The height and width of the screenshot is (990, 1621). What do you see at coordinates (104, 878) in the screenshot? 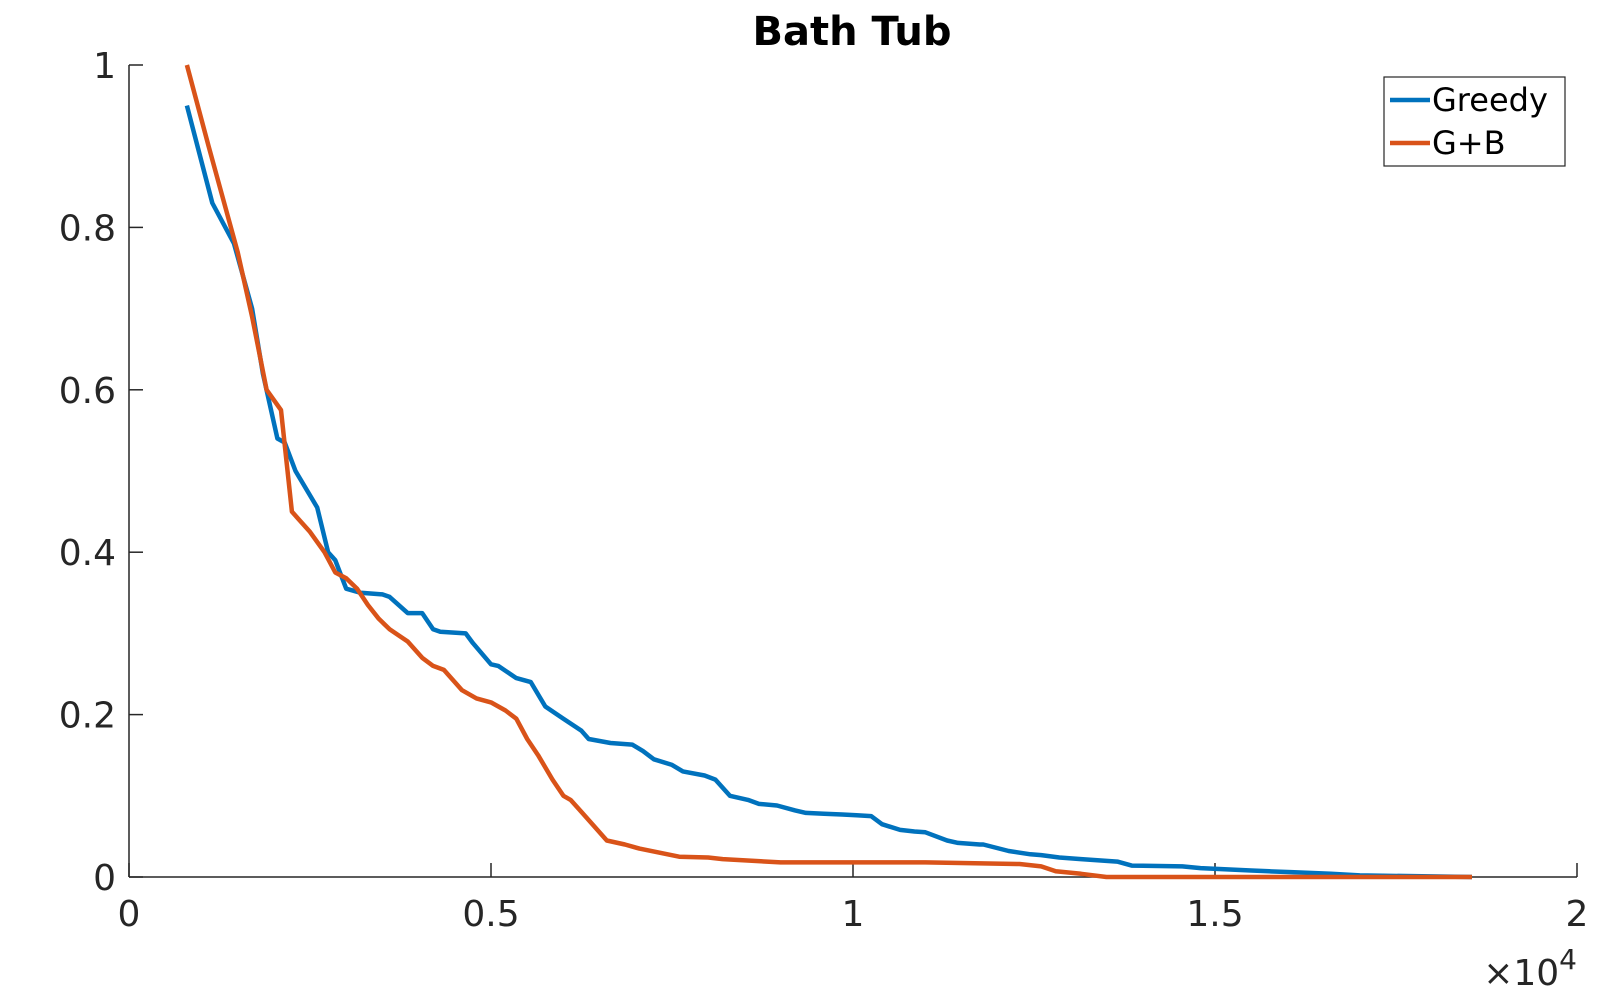
I see `y-tick-label: 0` at bounding box center [104, 878].